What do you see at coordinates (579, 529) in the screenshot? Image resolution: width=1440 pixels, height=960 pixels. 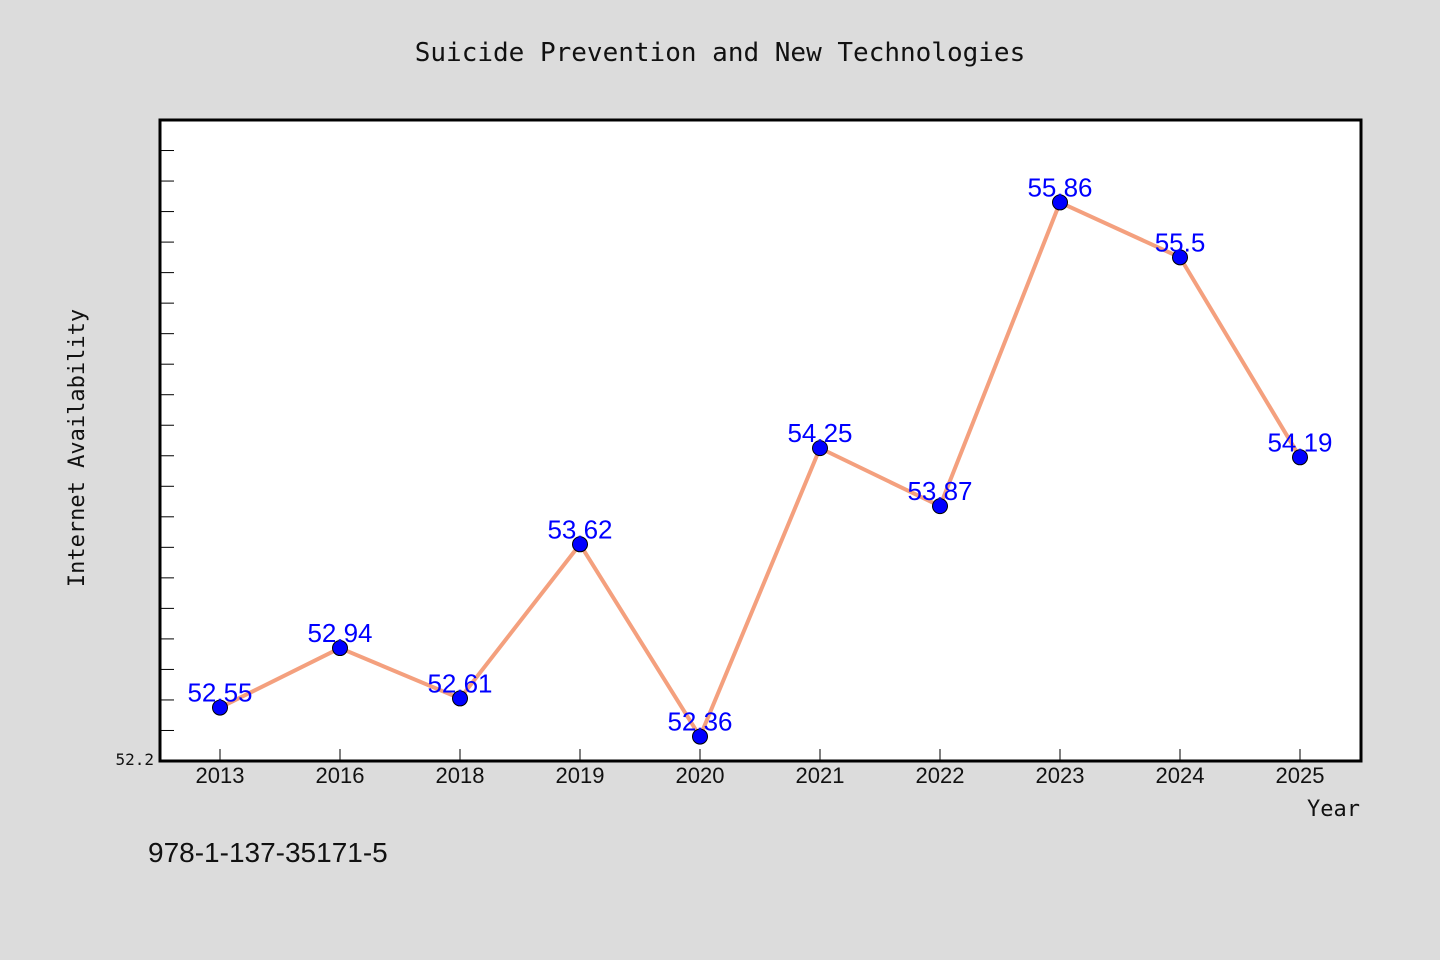 I see `data-label: 53.62` at bounding box center [579, 529].